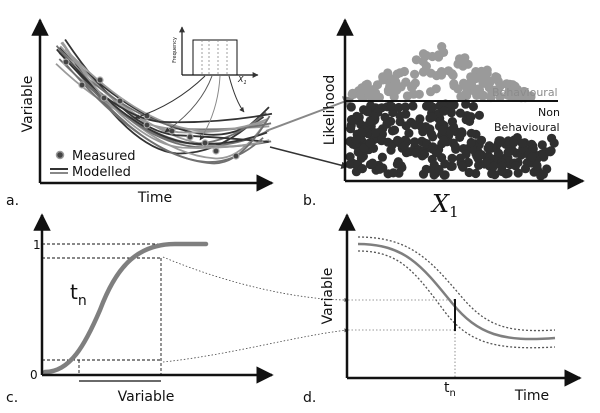  I want to click on measured-points, so click(151, 109).